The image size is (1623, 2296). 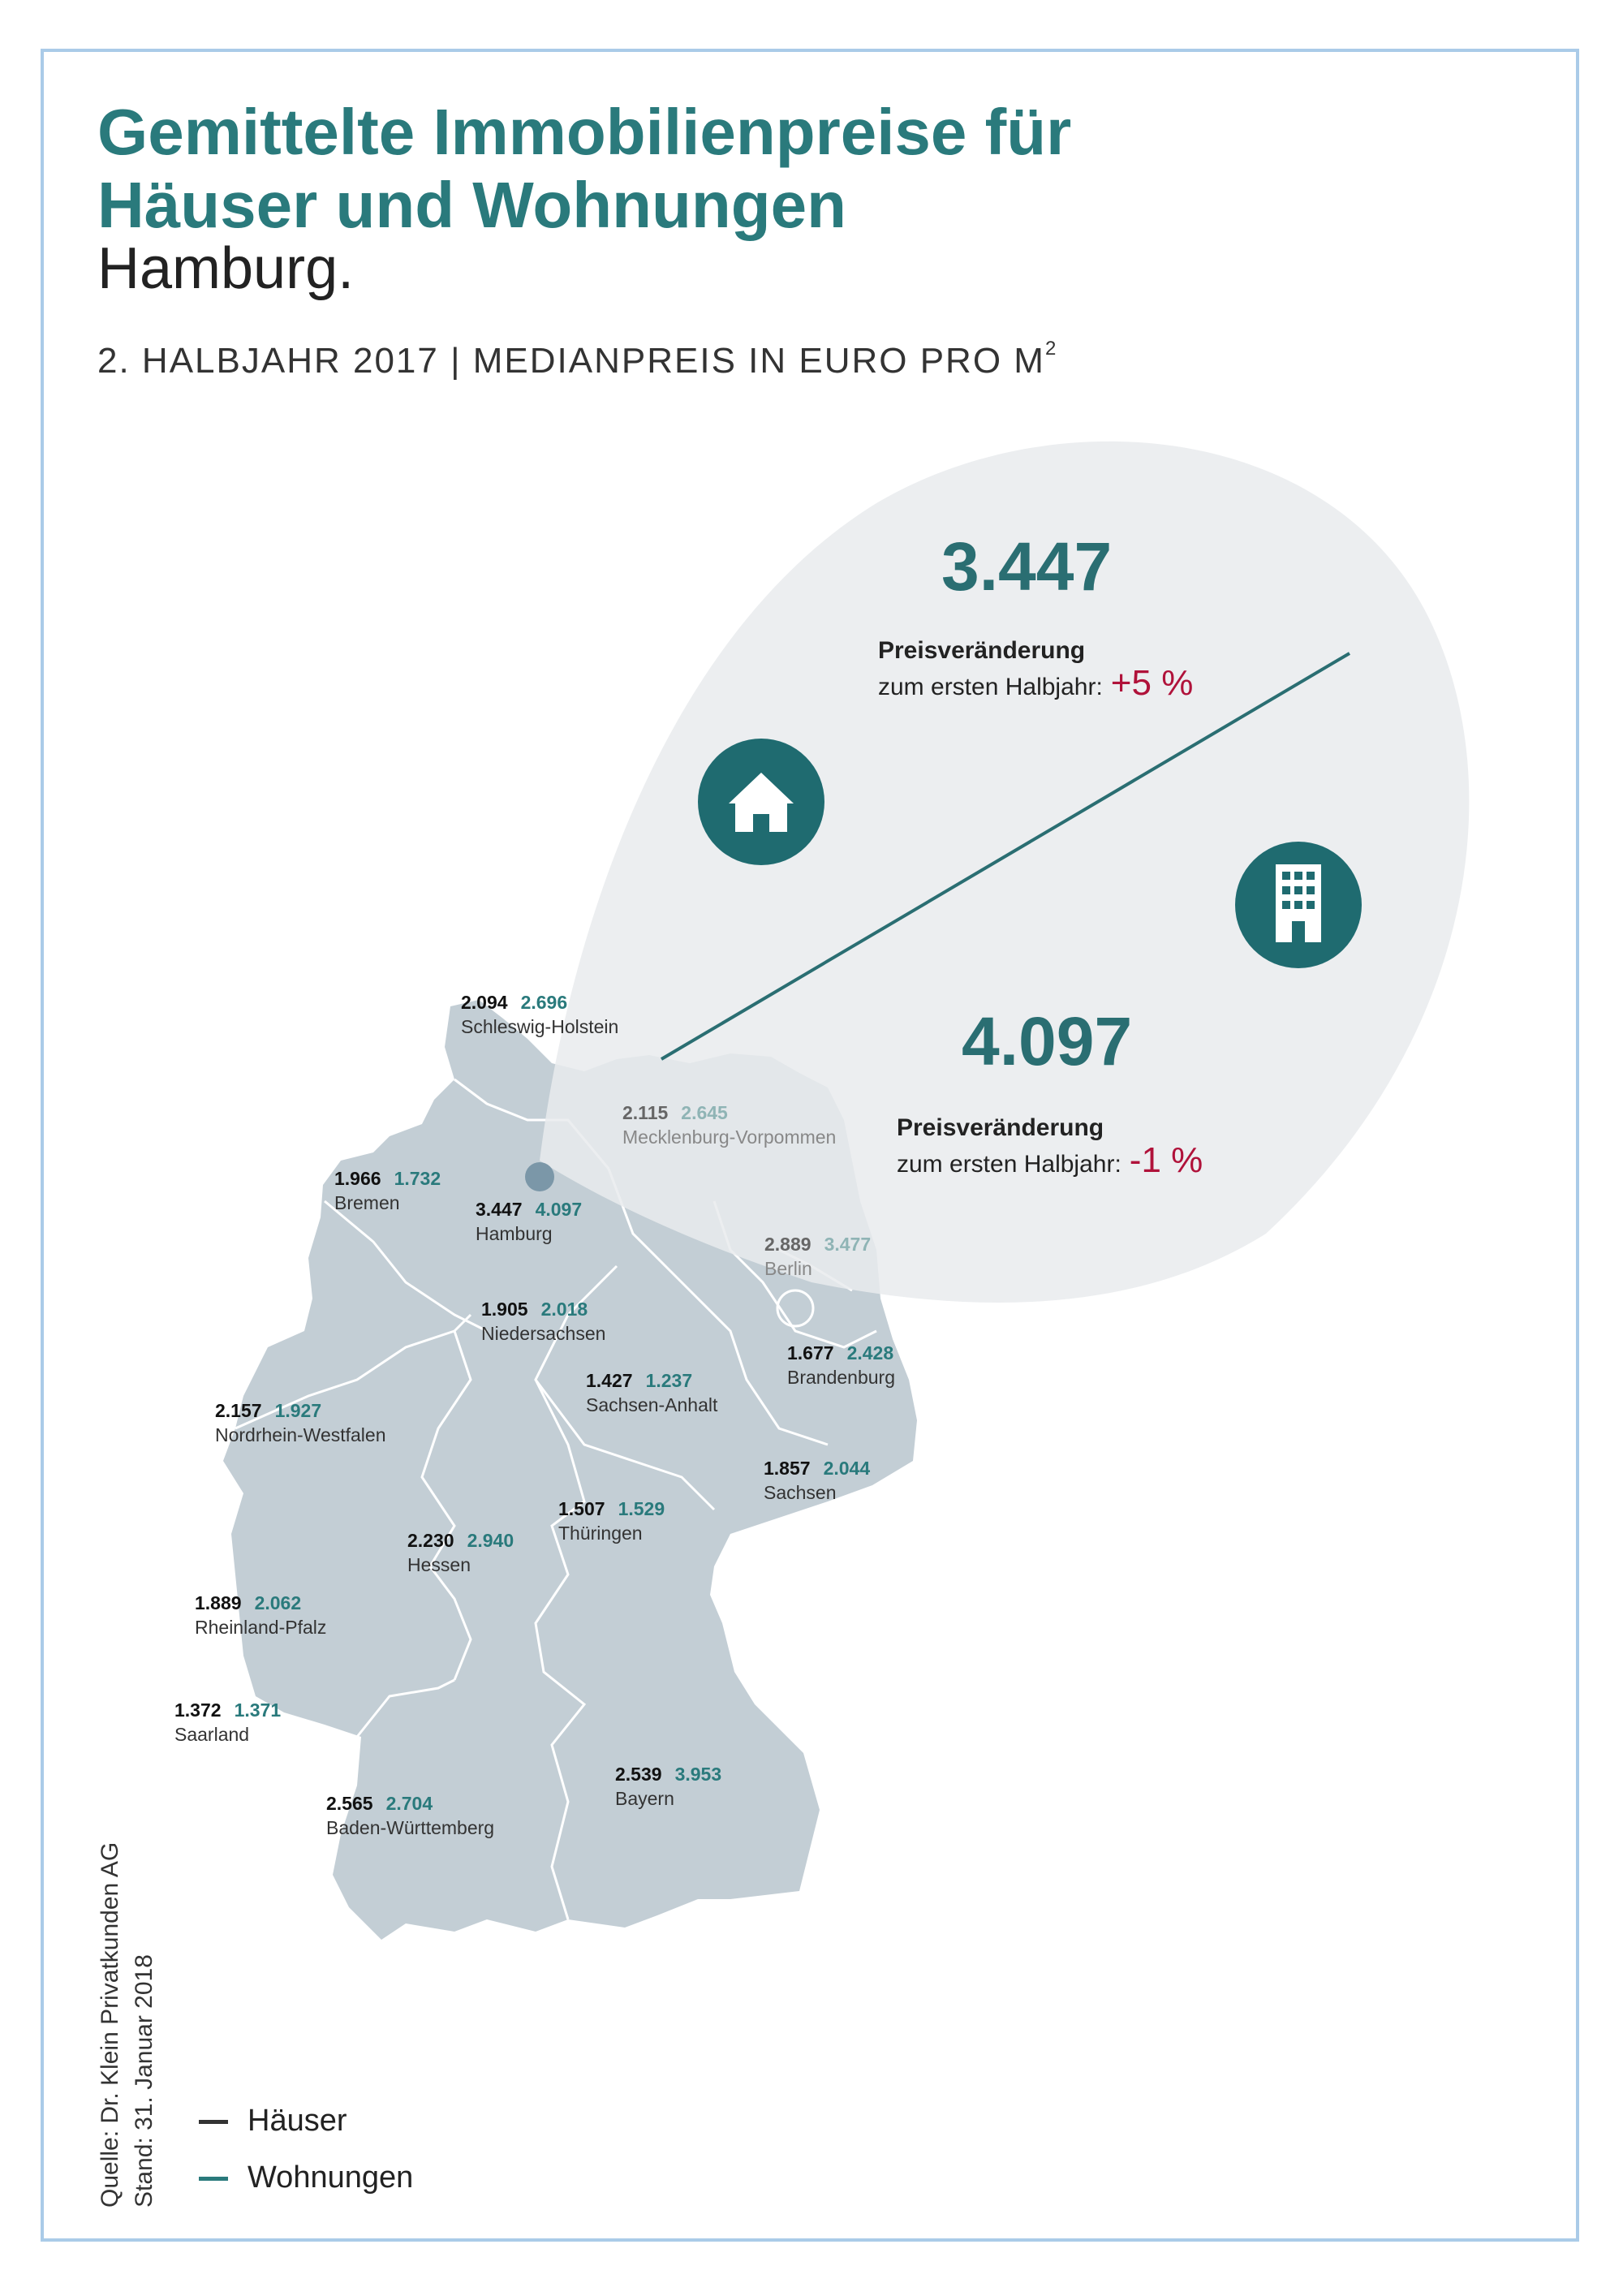 I want to click on houses-price-value: 3.447, so click(x=1027, y=566).